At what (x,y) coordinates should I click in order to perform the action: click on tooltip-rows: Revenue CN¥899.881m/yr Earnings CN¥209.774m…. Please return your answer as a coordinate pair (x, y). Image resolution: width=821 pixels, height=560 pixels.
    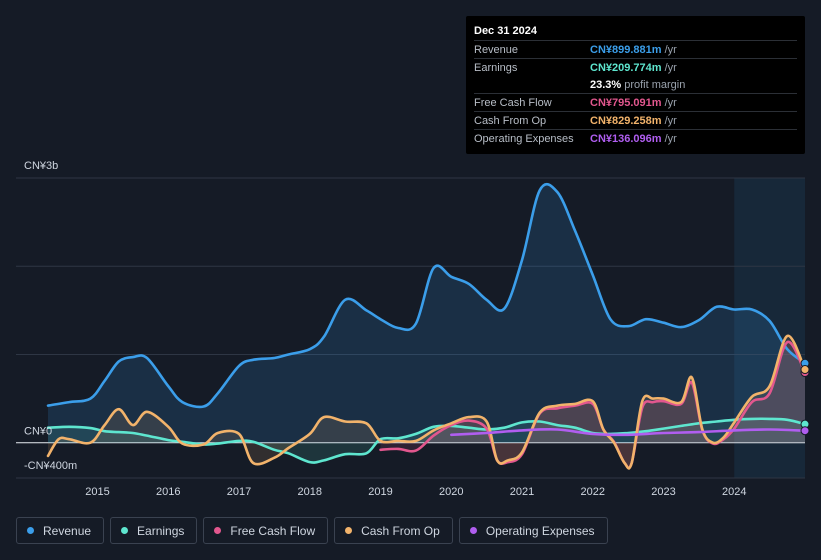
    Looking at the image, I should click on (635, 93).